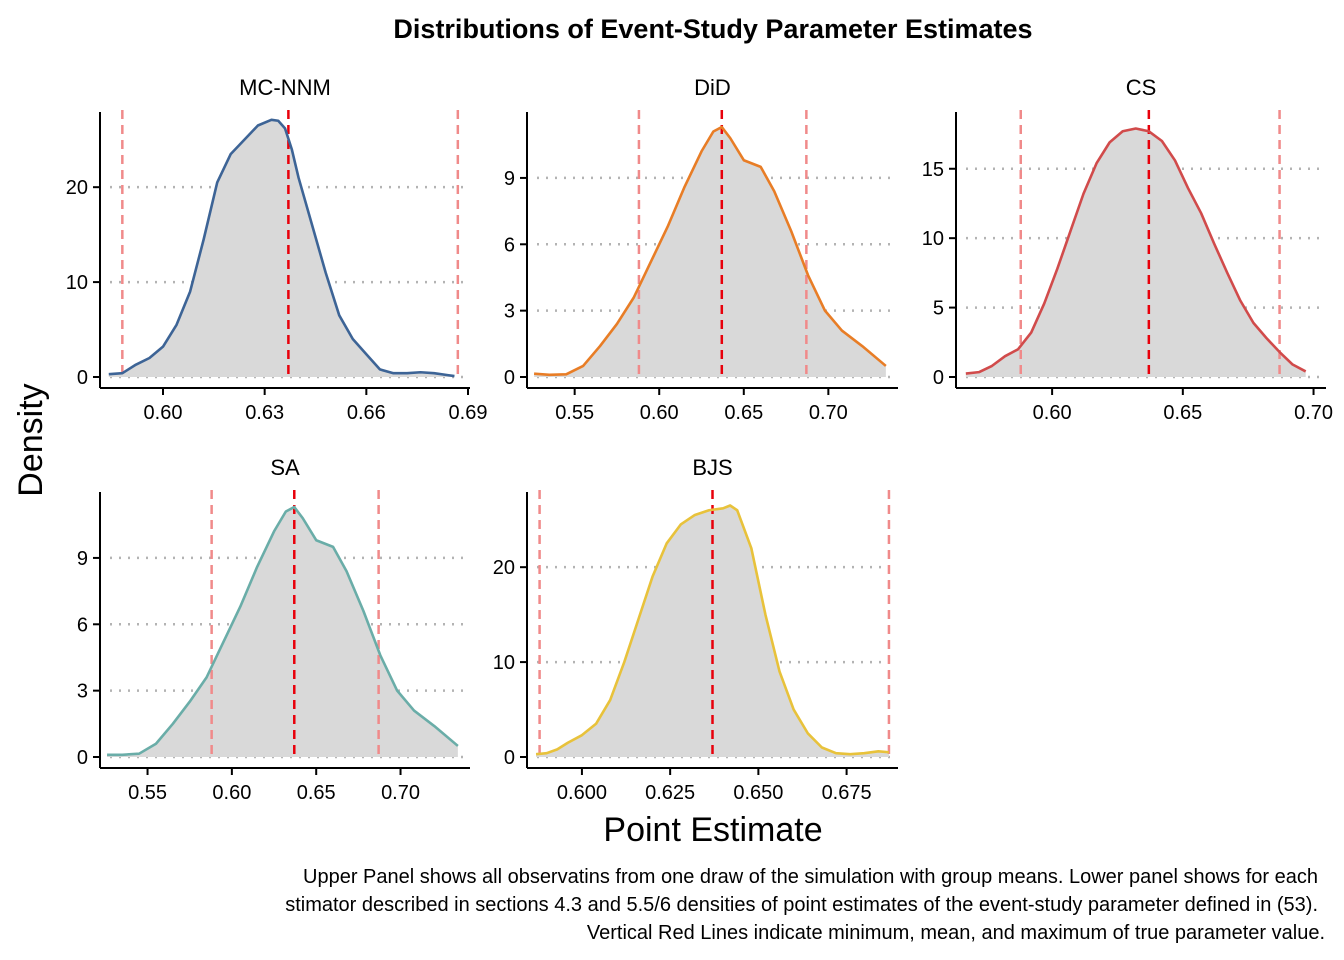  I want to click on panel-cs: CS 0 5 10 15 0.60 0.65 0.70, so click(1127, 249).